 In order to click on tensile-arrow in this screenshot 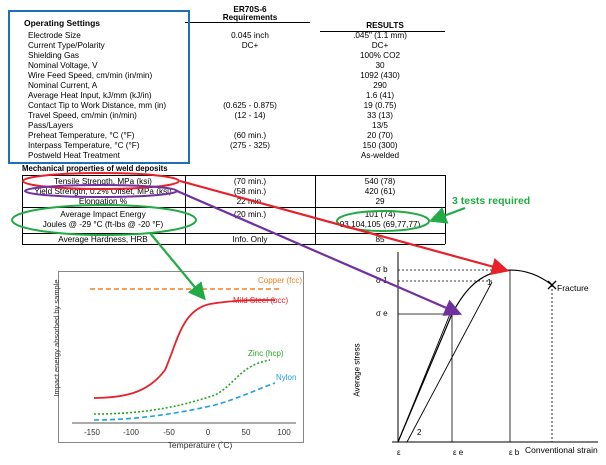, I will do `click(344, 227)`.